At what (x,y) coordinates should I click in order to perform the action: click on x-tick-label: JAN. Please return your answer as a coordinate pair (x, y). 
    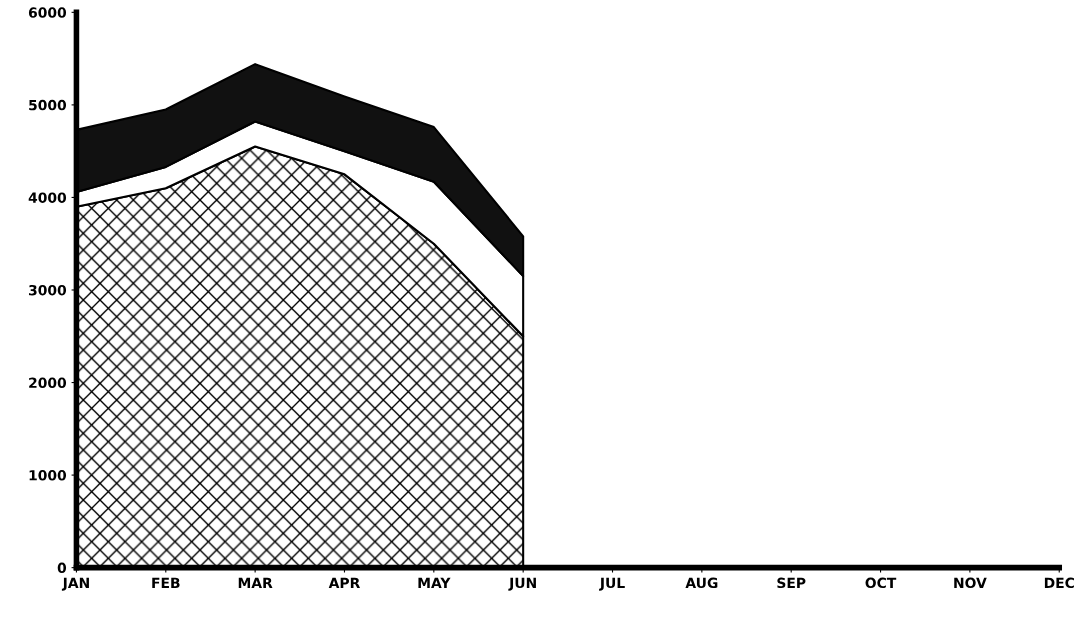
    Looking at the image, I should click on (75, 584).